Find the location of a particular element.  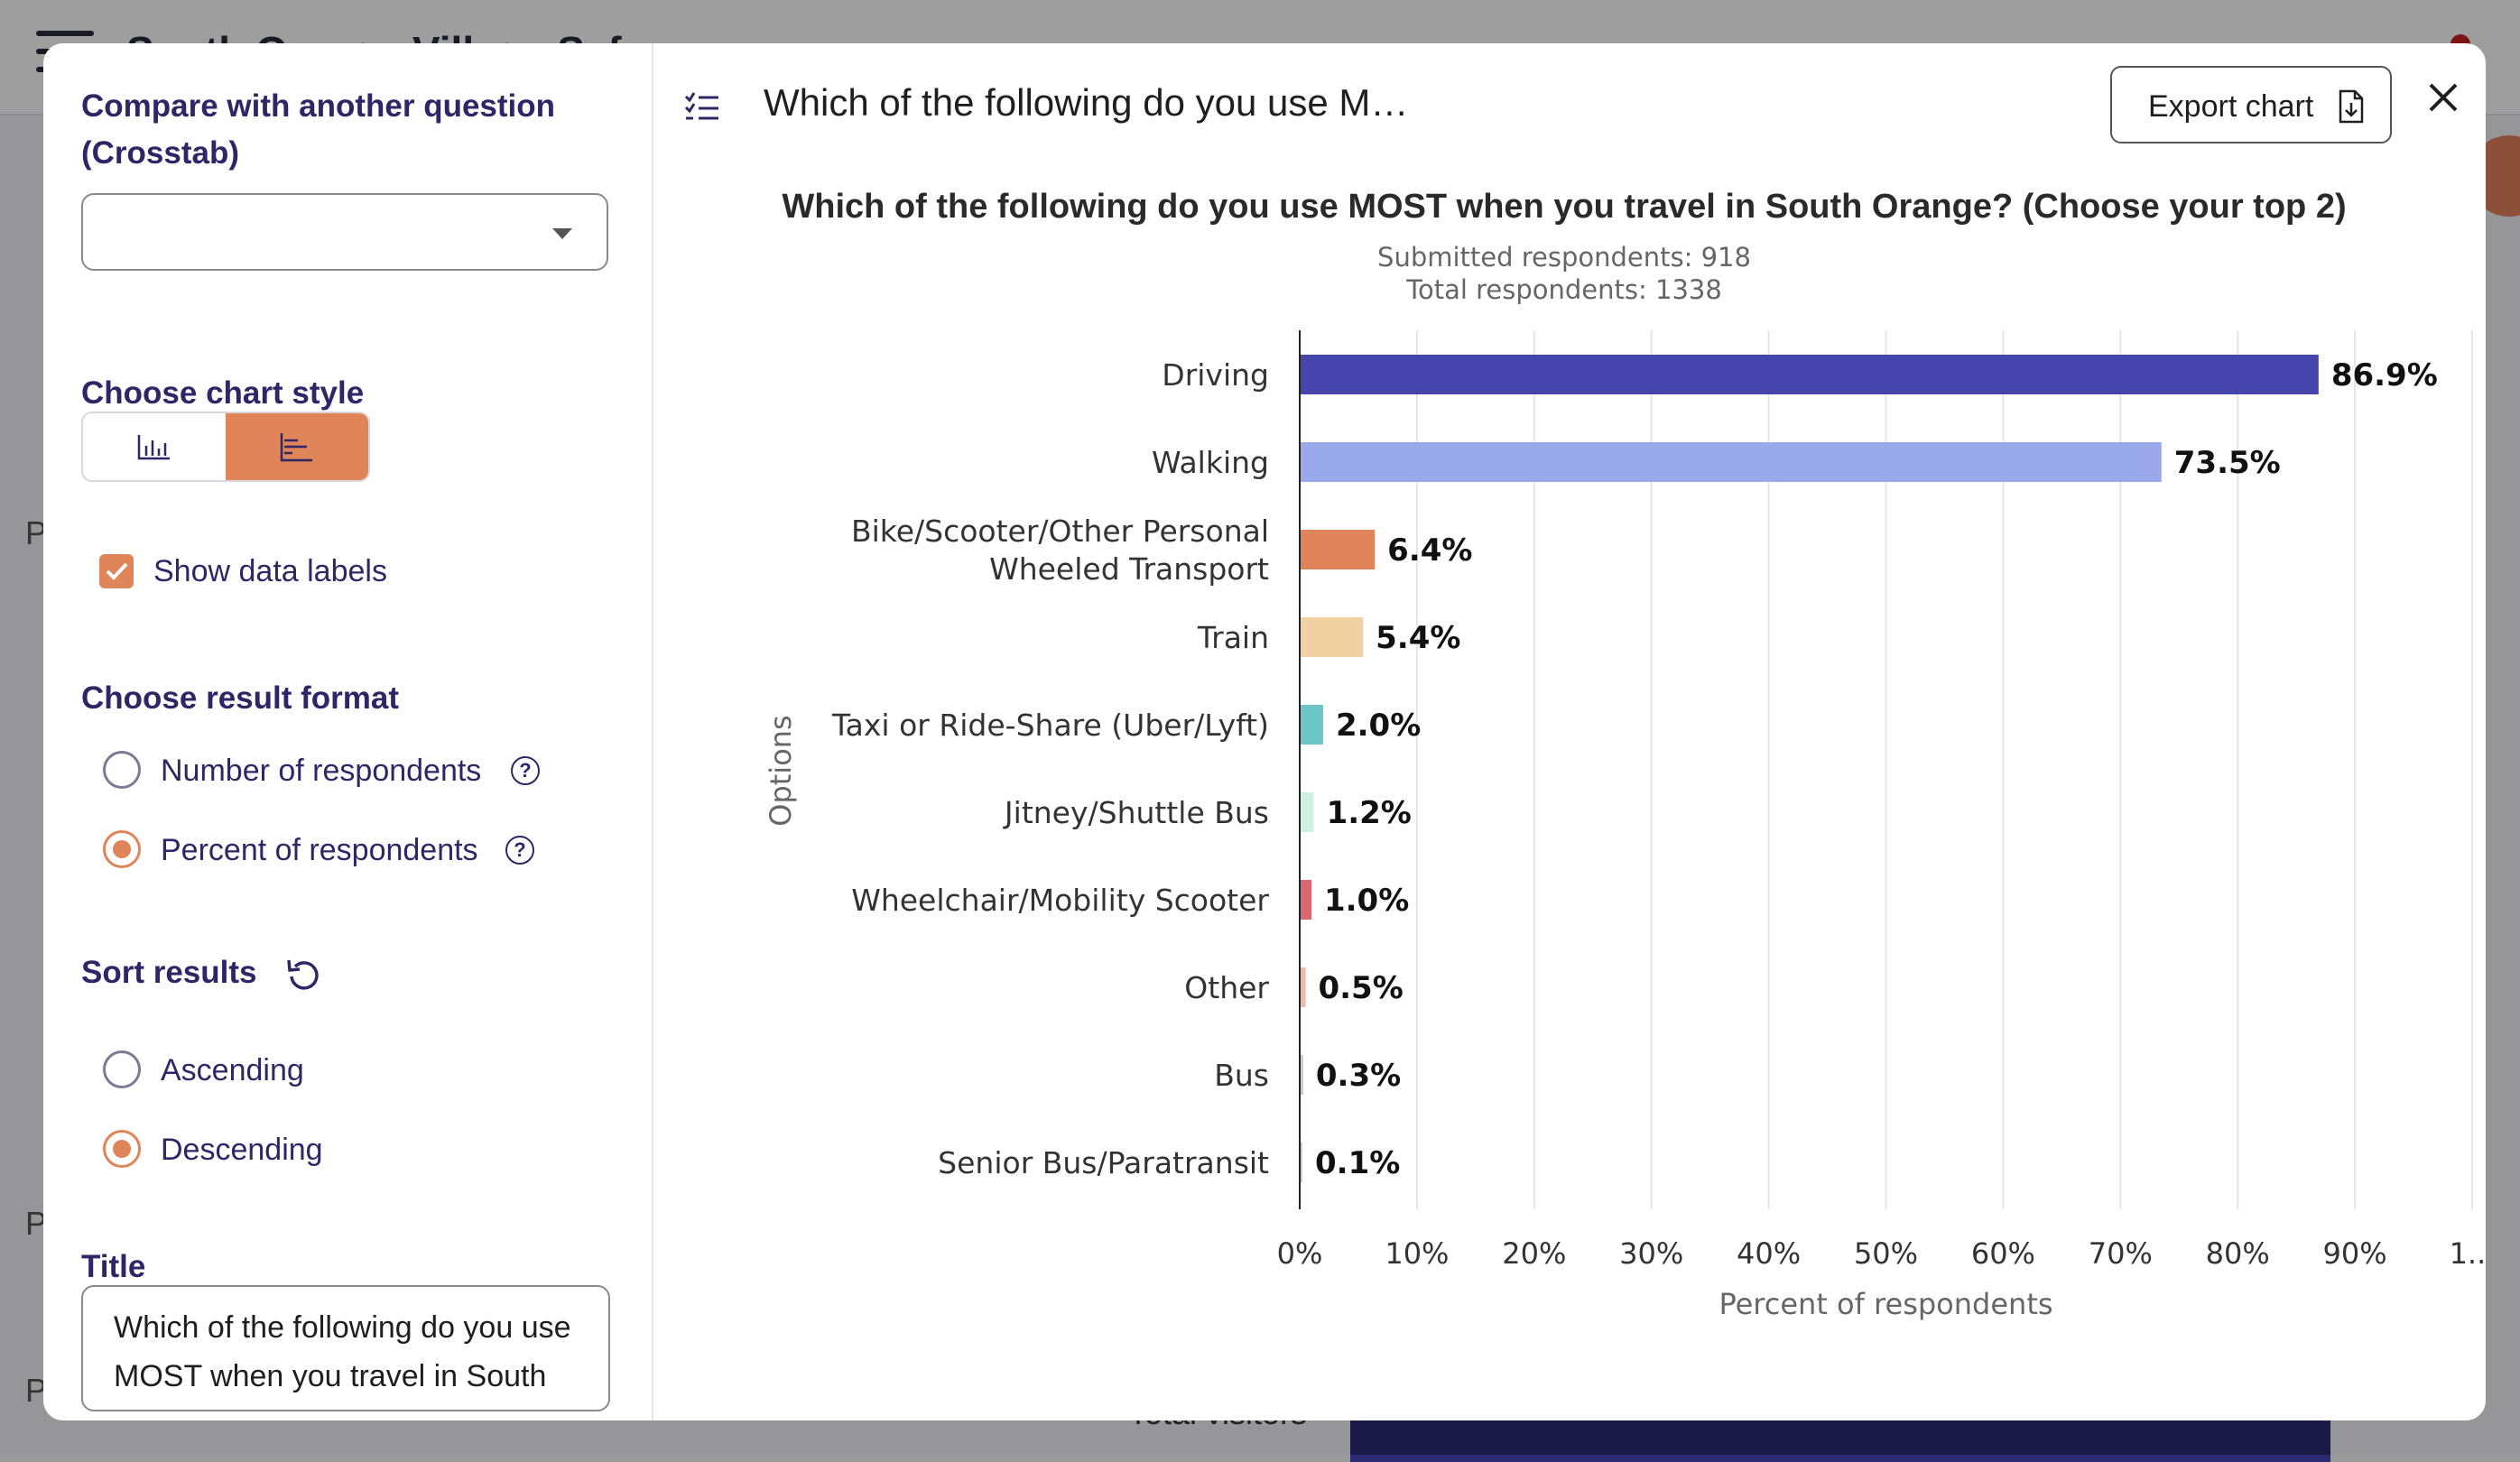

x-tick-label: 40% is located at coordinates (1769, 1253).